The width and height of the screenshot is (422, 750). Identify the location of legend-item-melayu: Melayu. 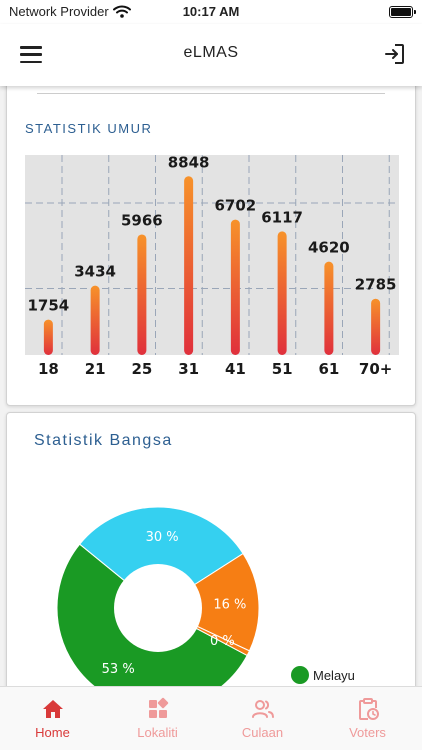
(323, 675).